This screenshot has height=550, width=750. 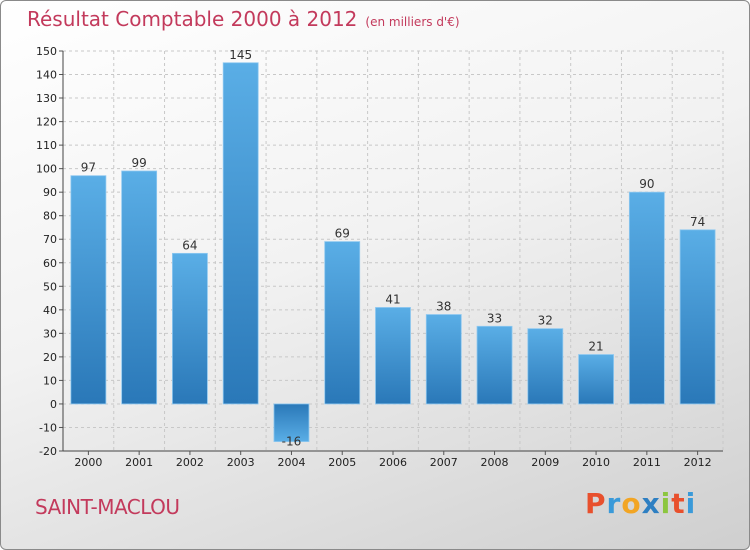 I want to click on commune-name: SAINT-MACLOU, so click(x=107, y=507).